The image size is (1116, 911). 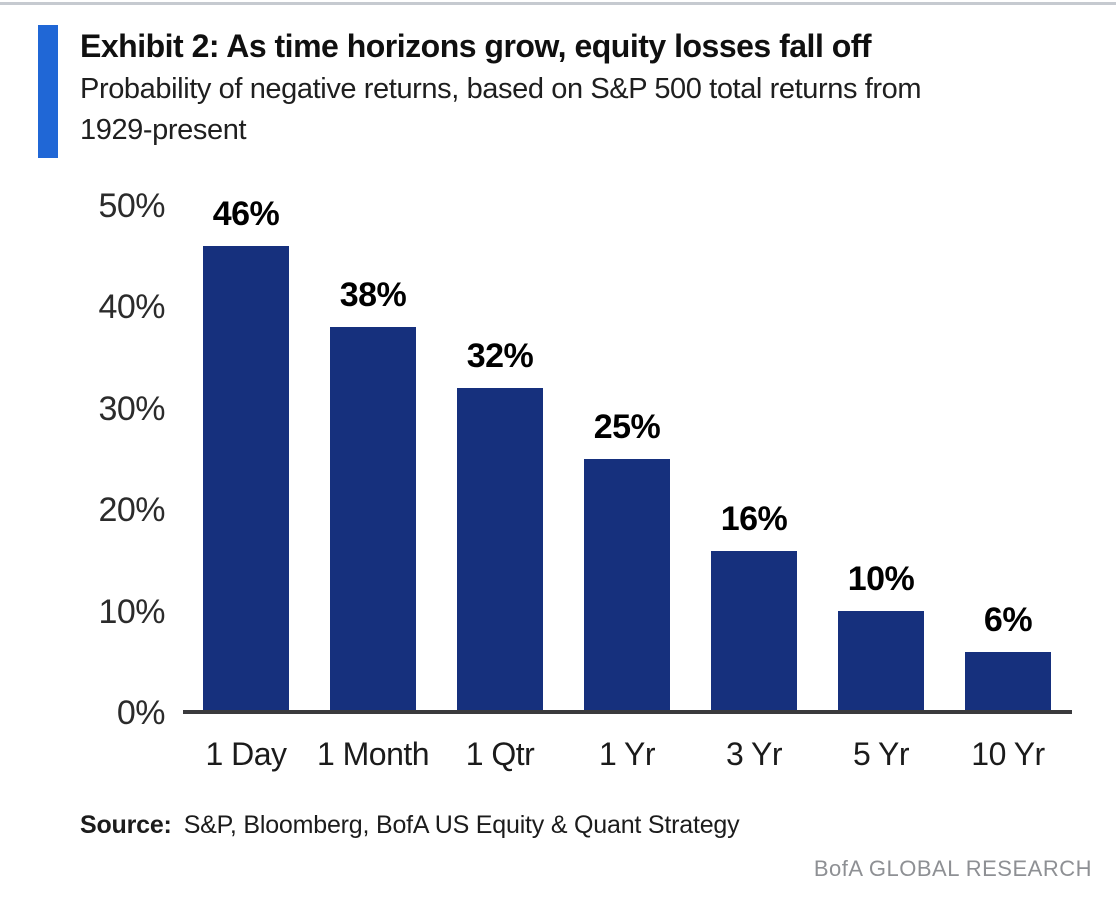 What do you see at coordinates (131, 307) in the screenshot?
I see `y-tick-label: 40%` at bounding box center [131, 307].